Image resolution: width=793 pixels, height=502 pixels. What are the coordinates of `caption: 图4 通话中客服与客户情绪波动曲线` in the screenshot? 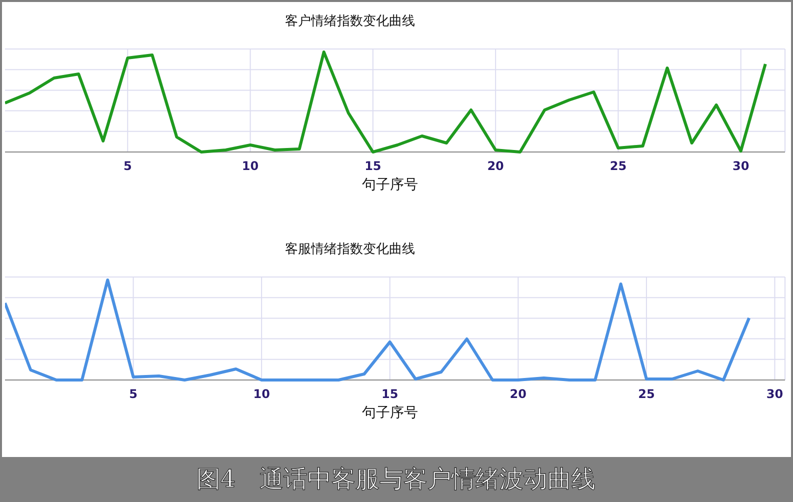 It's located at (396, 479).